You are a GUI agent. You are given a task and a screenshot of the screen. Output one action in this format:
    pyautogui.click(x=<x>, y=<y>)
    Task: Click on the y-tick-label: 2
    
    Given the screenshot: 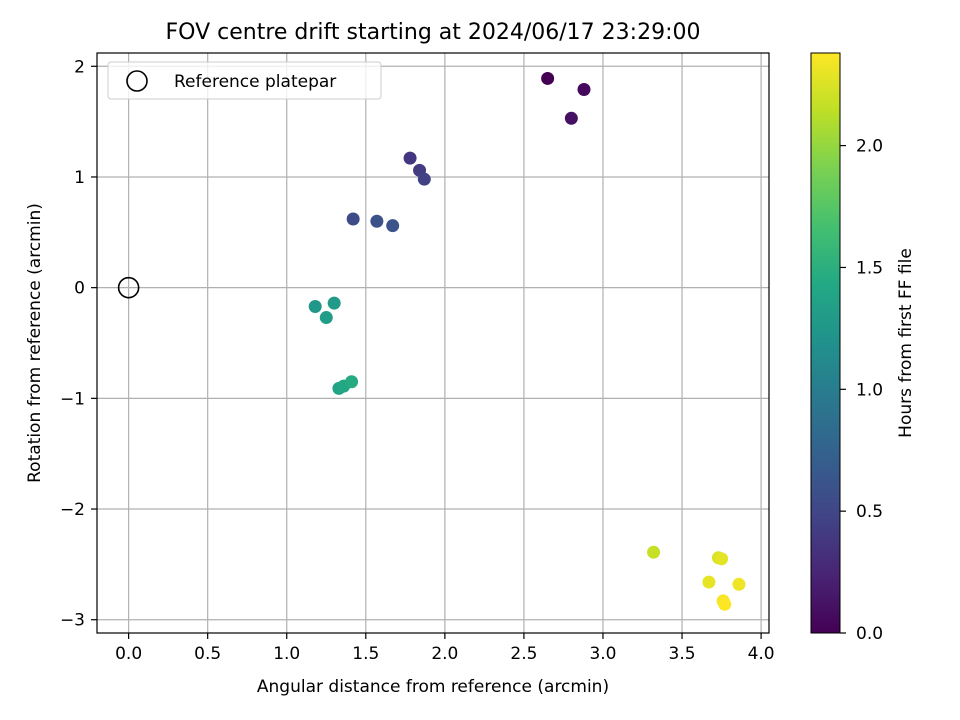 What is the action you would take?
    pyautogui.click(x=79, y=67)
    